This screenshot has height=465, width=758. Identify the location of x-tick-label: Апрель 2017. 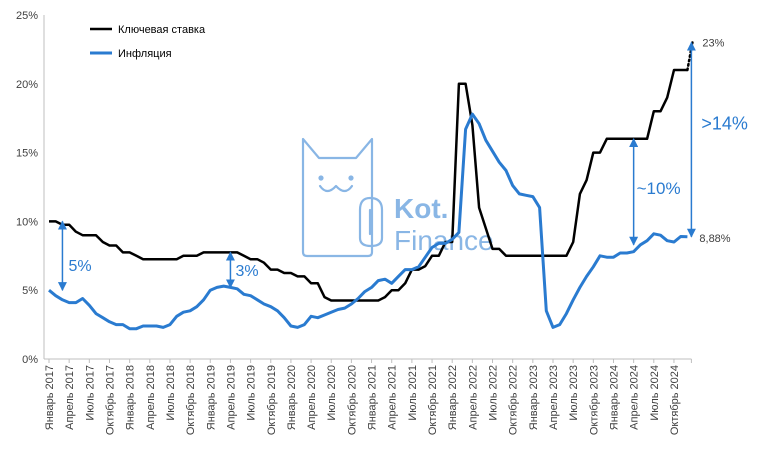
(70, 397).